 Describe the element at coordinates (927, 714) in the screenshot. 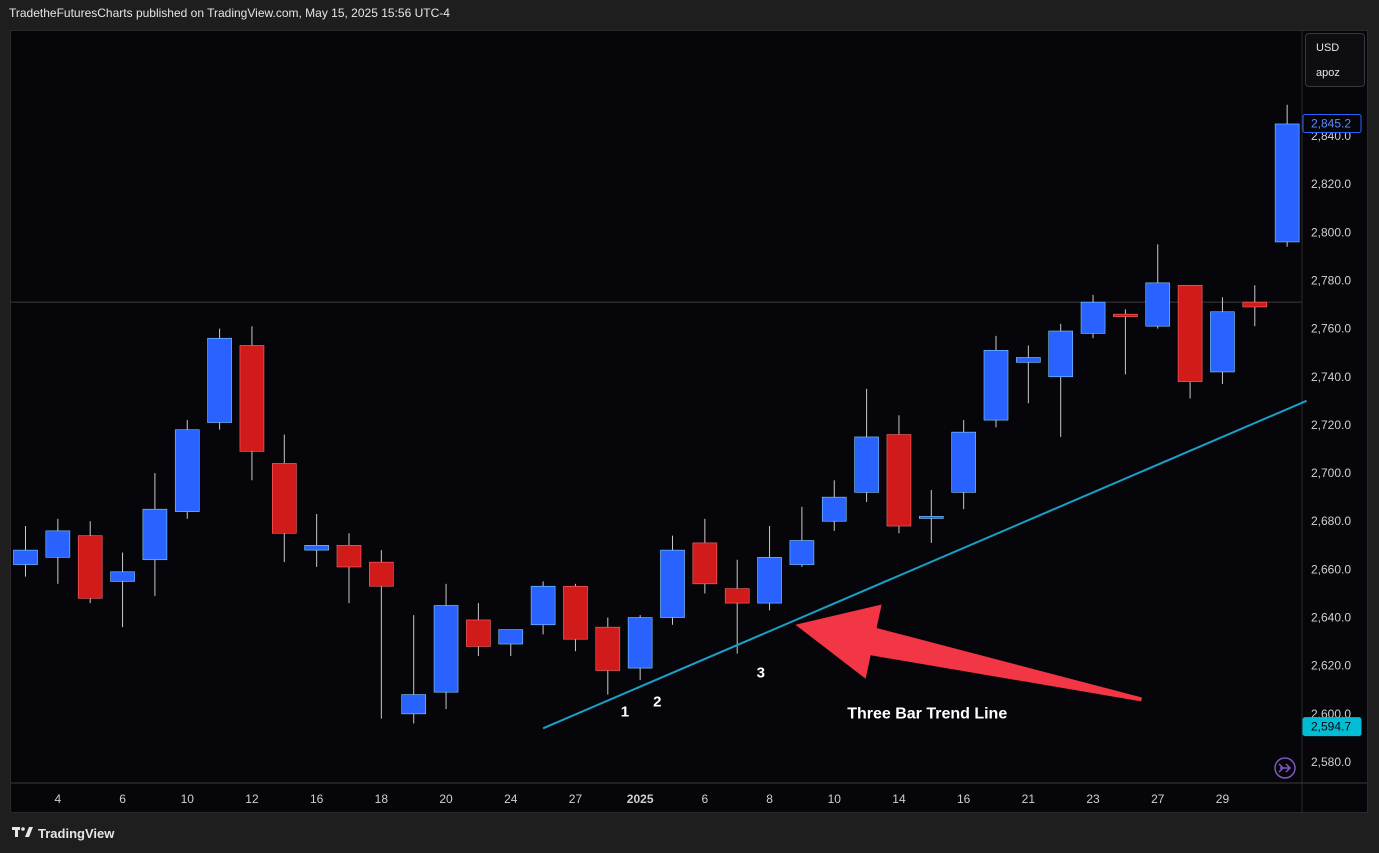

I see `annotation-title: Three Bar Trend Line` at that location.